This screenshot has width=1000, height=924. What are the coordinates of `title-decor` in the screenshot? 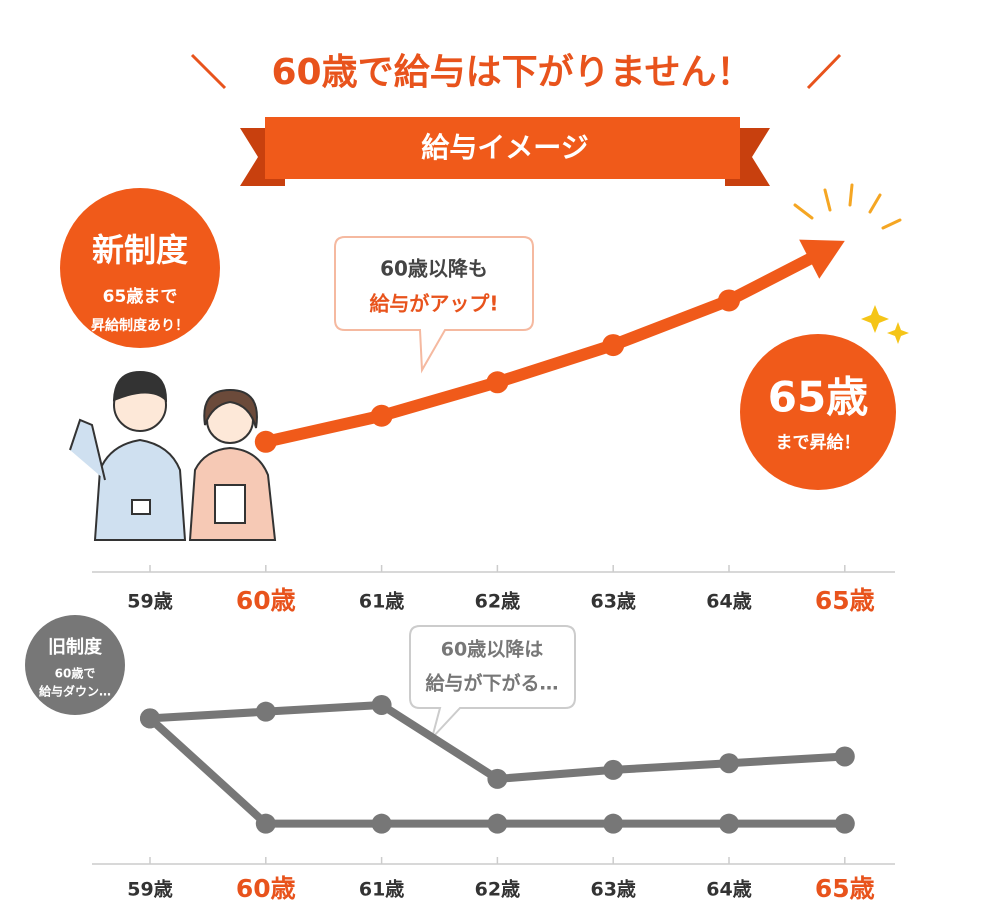 It's located at (516, 71).